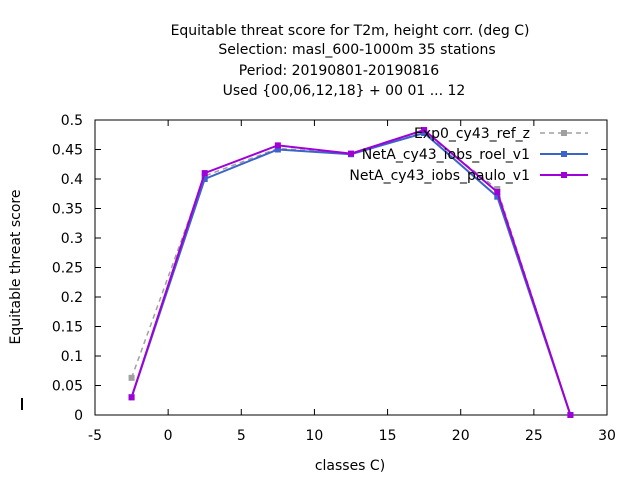 The width and height of the screenshot is (640, 480). Describe the element at coordinates (461, 436) in the screenshot. I see `x-tick-label: 20` at that location.